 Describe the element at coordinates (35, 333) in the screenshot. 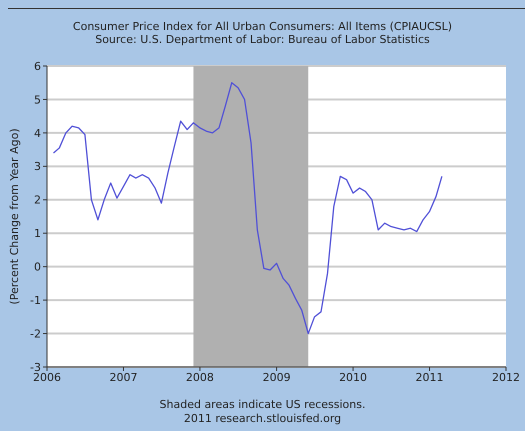

I see `y-tick-label: -2` at that location.